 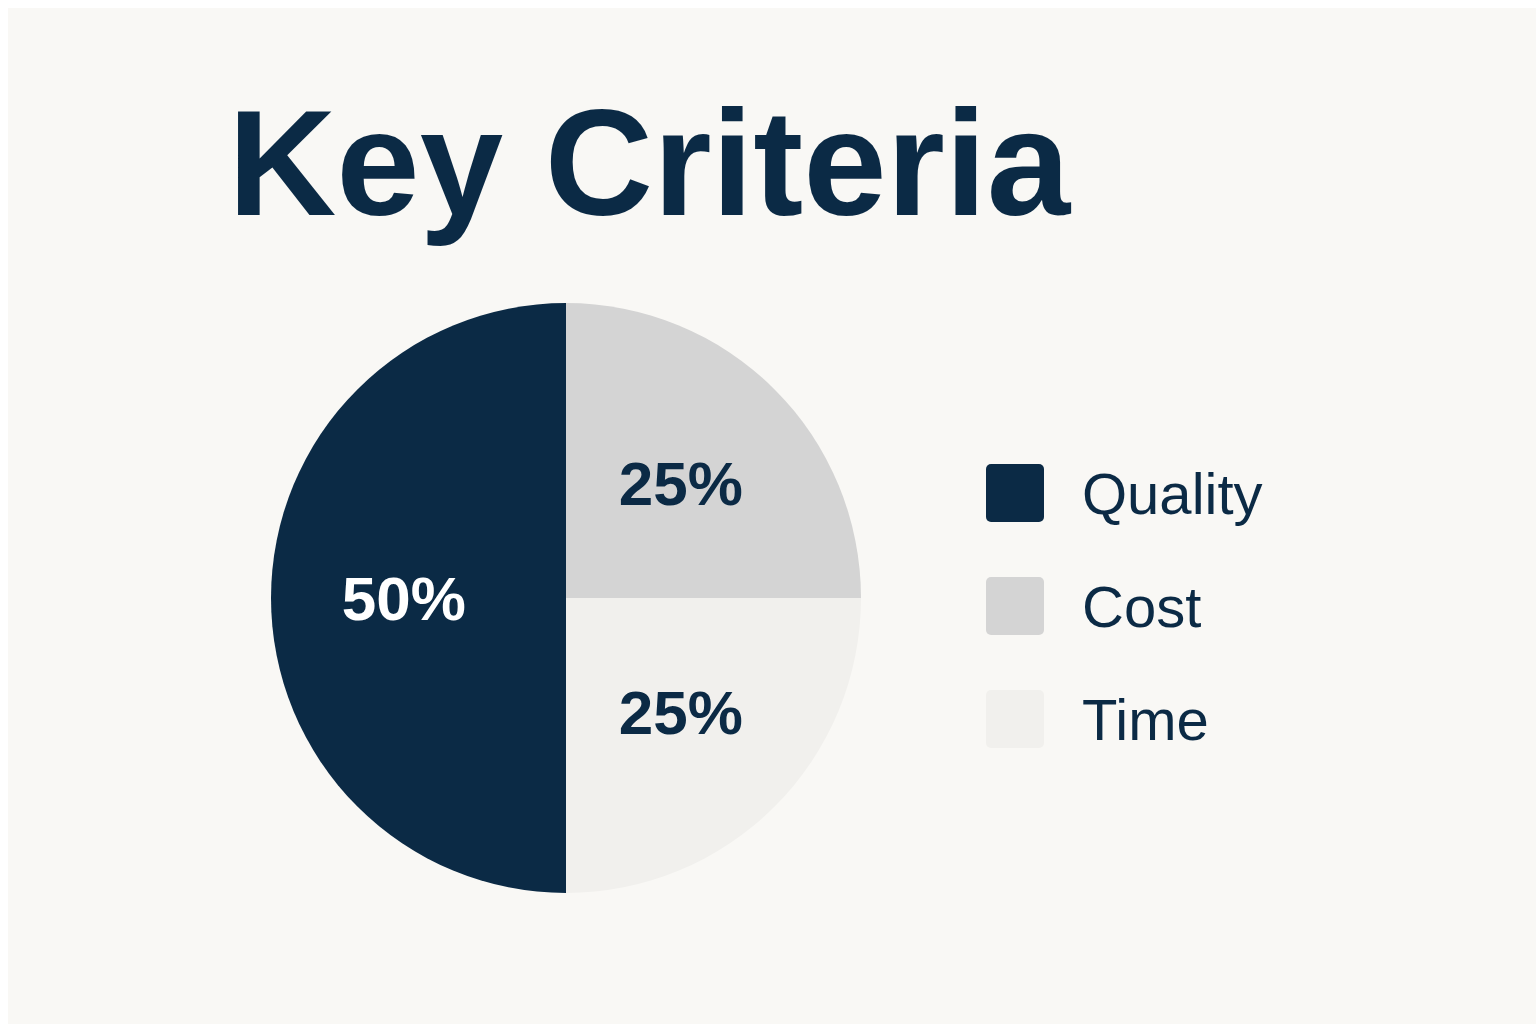 What do you see at coordinates (403, 598) in the screenshot?
I see `data-label: 50%` at bounding box center [403, 598].